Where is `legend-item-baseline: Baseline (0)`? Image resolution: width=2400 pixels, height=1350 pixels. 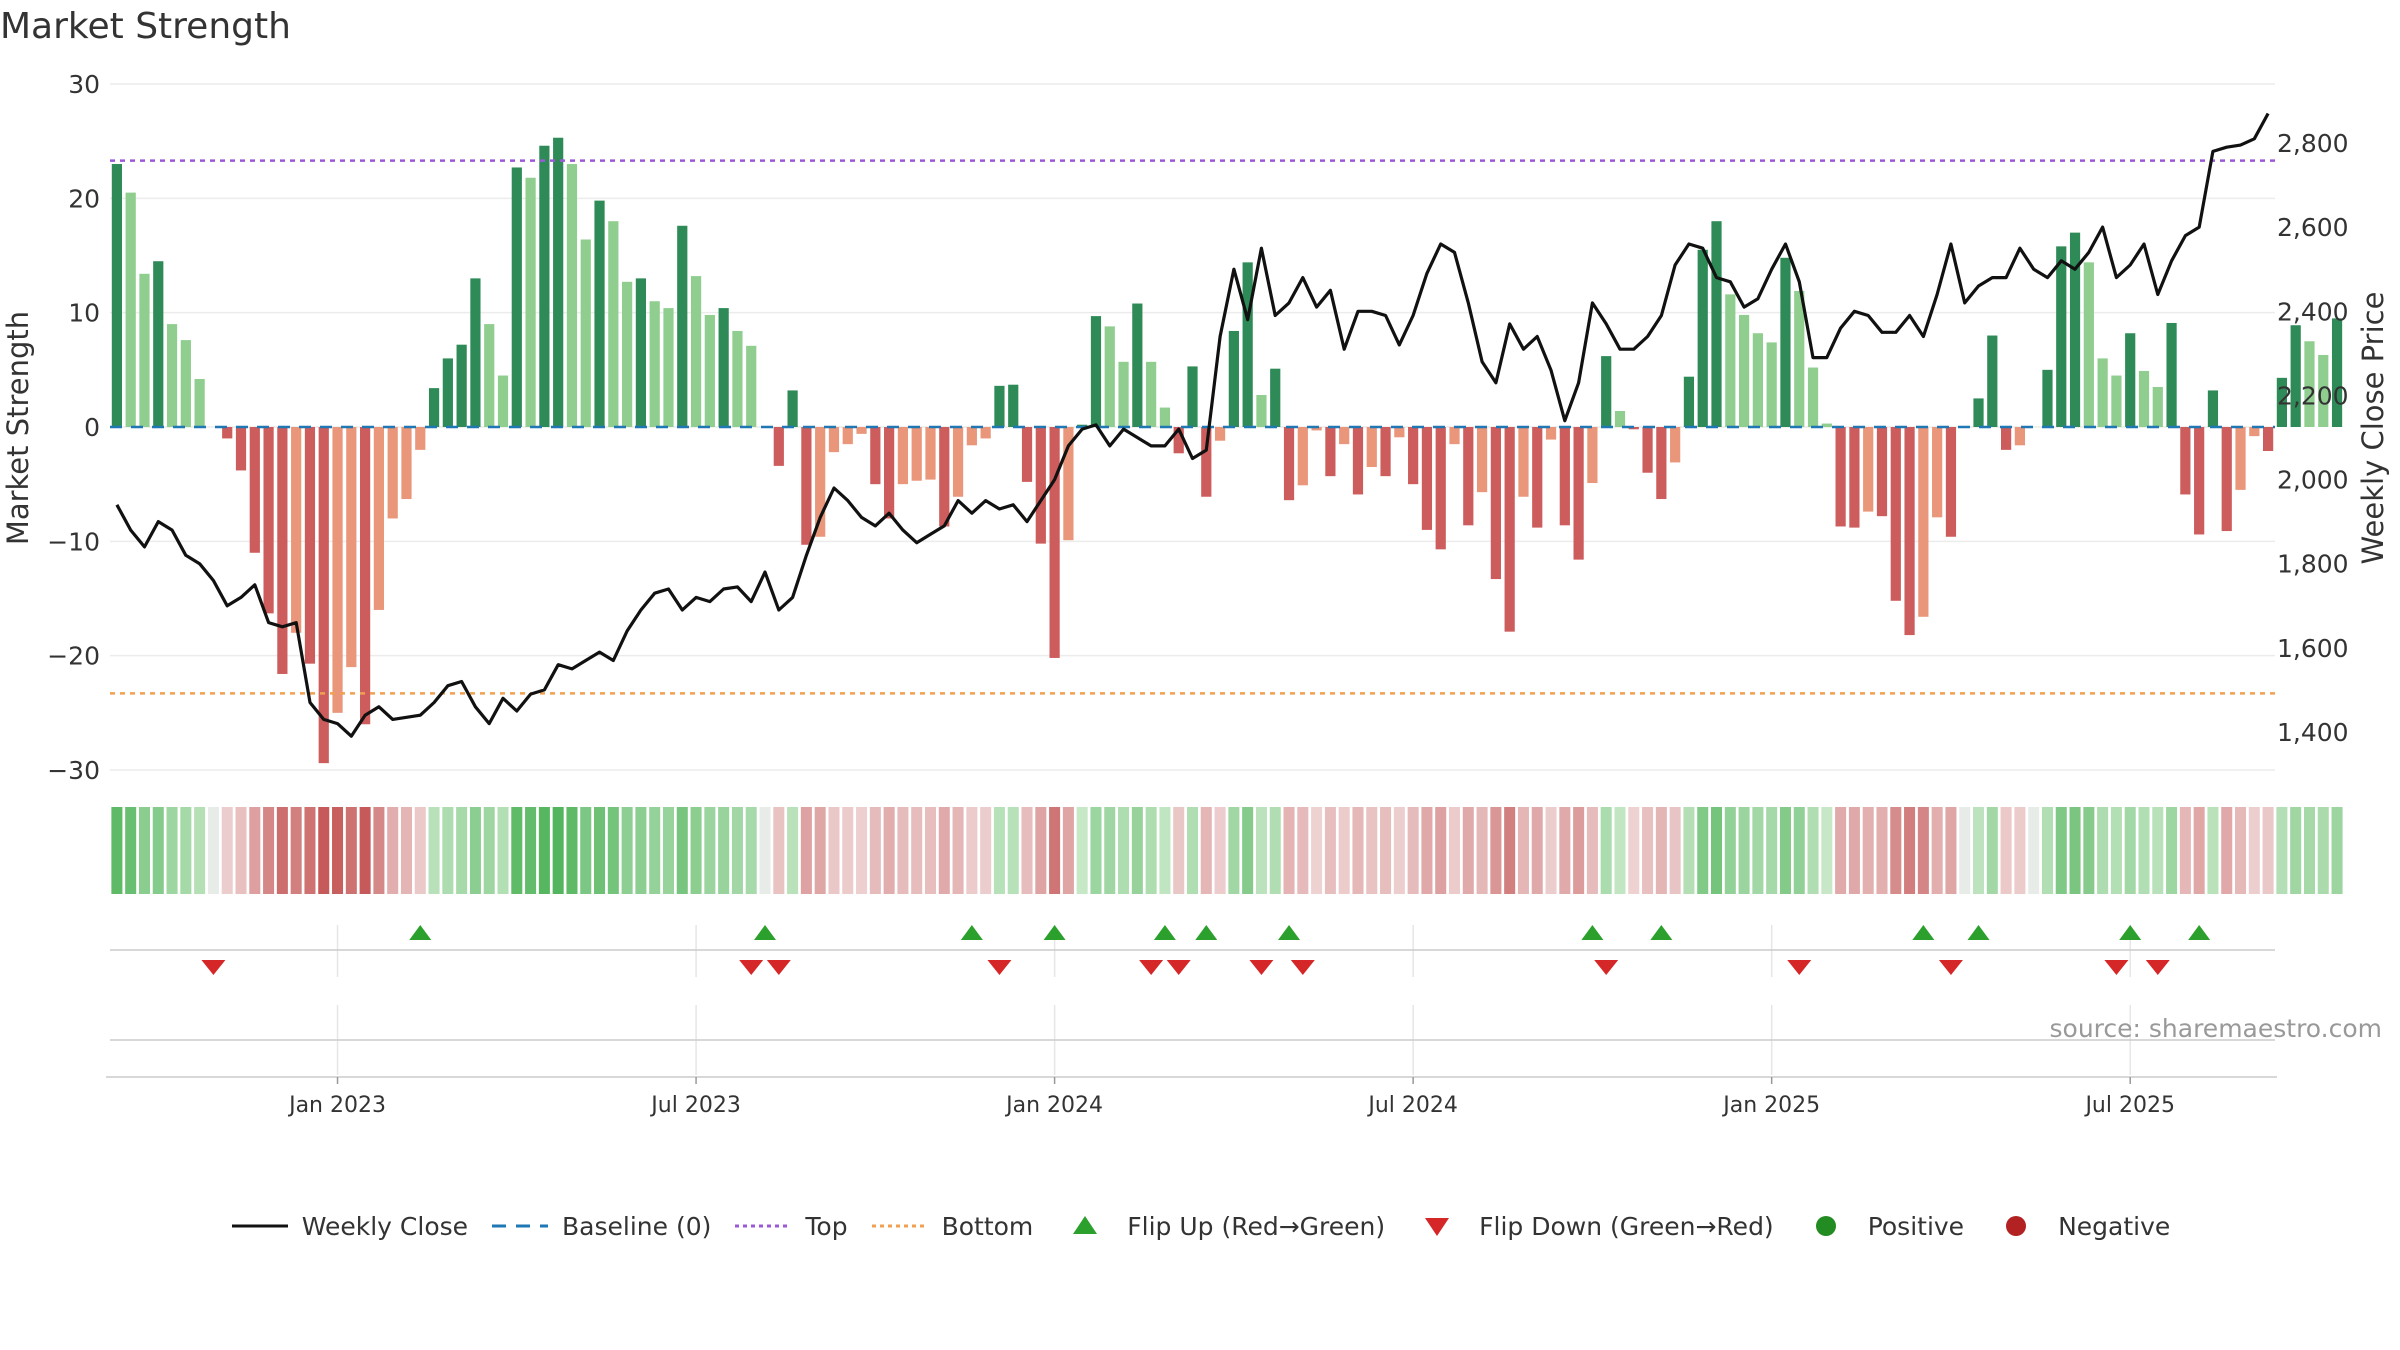
legend-item-baseline: Baseline (0) is located at coordinates (600, 1226).